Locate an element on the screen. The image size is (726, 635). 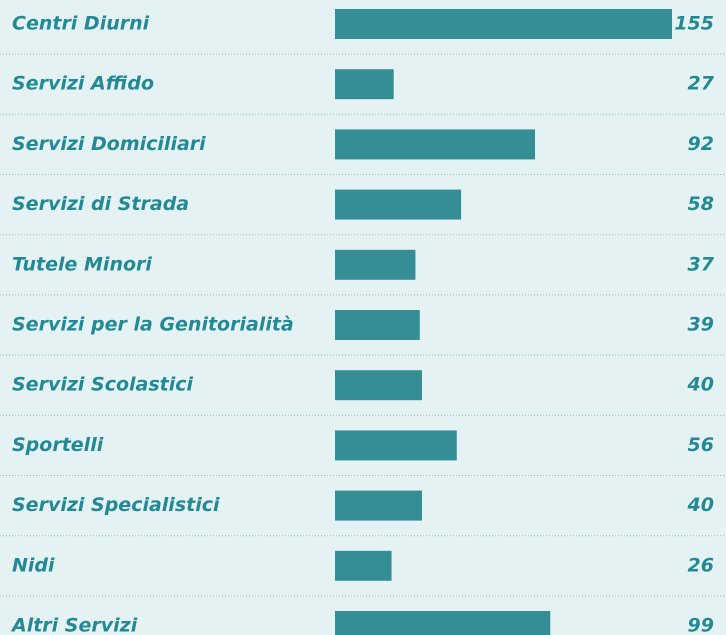
value-label: 155 is located at coordinates (694, 24).